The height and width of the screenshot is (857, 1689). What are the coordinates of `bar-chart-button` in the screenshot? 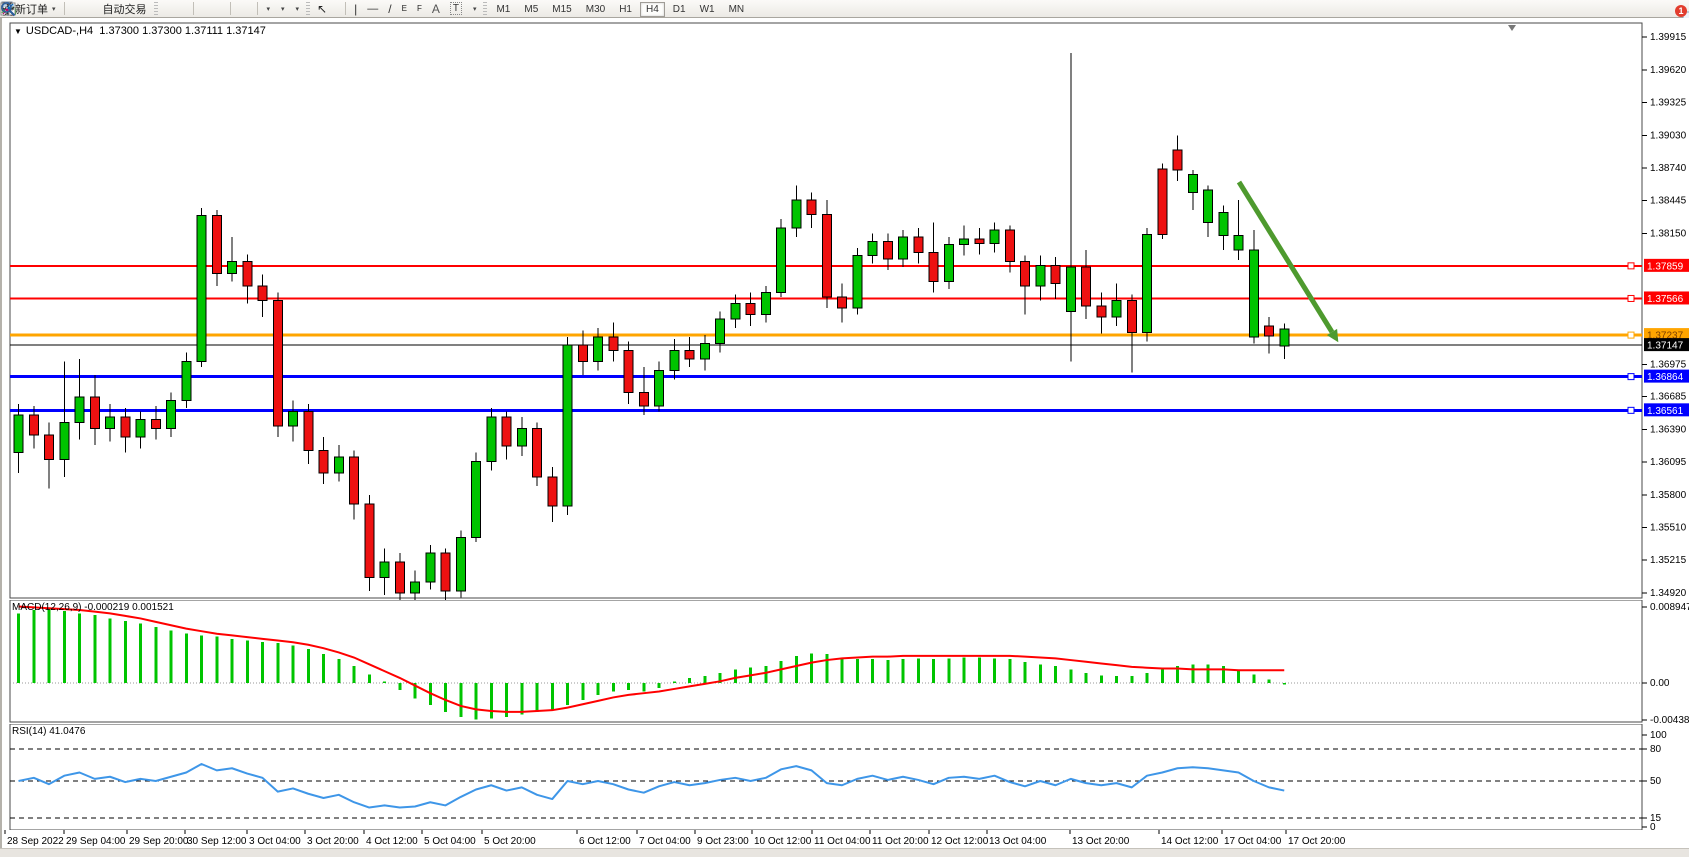 It's located at (85, 9).